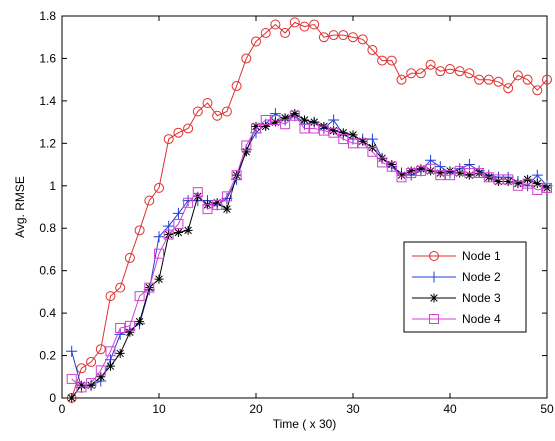  Describe the element at coordinates (47, 58) in the screenshot. I see `y-tick-label: 1.6` at that location.